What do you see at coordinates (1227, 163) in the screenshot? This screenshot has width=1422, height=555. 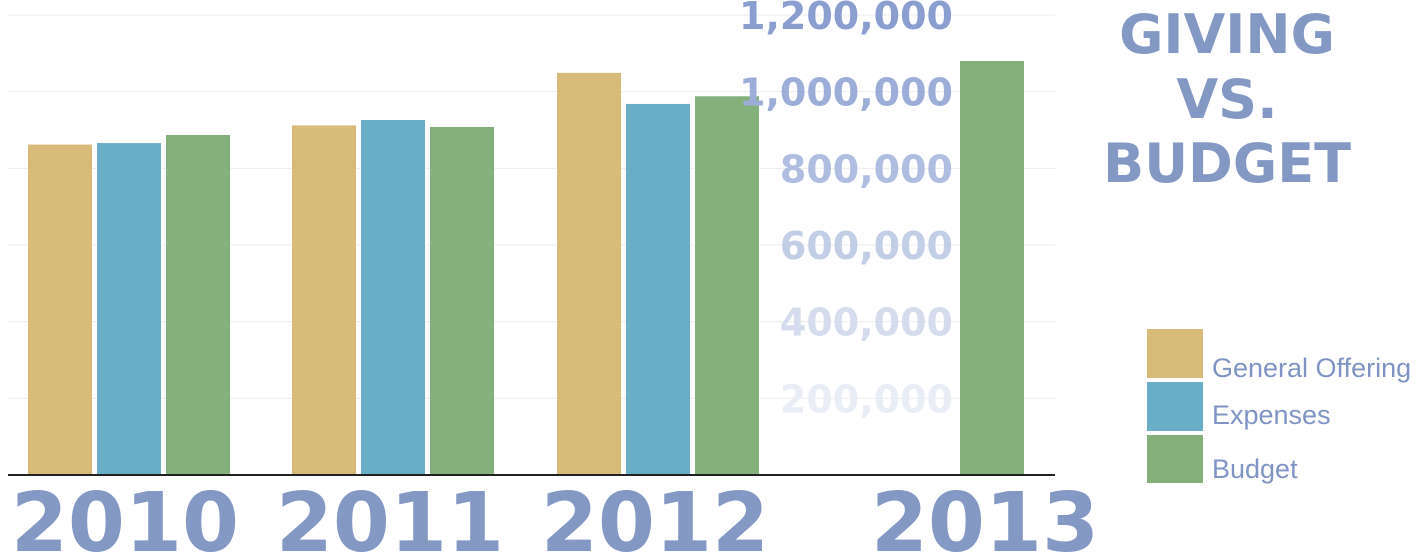 I see `title-line-3: BUDGET` at bounding box center [1227, 163].